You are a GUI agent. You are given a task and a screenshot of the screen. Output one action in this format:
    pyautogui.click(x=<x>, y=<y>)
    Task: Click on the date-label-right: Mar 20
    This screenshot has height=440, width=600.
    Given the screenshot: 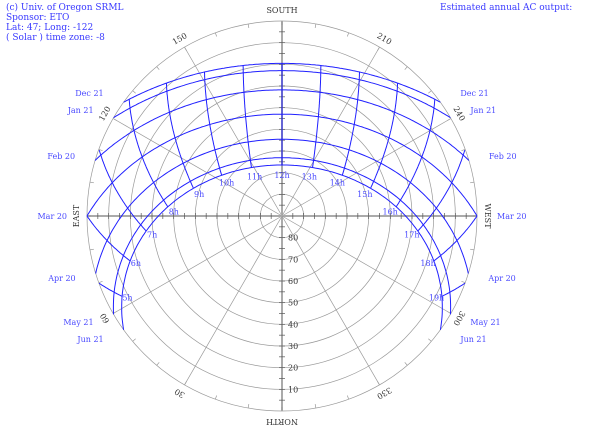 What is the action you would take?
    pyautogui.click(x=512, y=216)
    